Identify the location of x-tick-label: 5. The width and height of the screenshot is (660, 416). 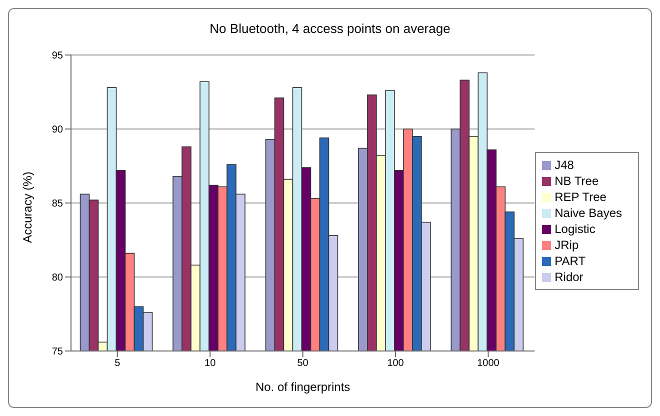
(117, 364).